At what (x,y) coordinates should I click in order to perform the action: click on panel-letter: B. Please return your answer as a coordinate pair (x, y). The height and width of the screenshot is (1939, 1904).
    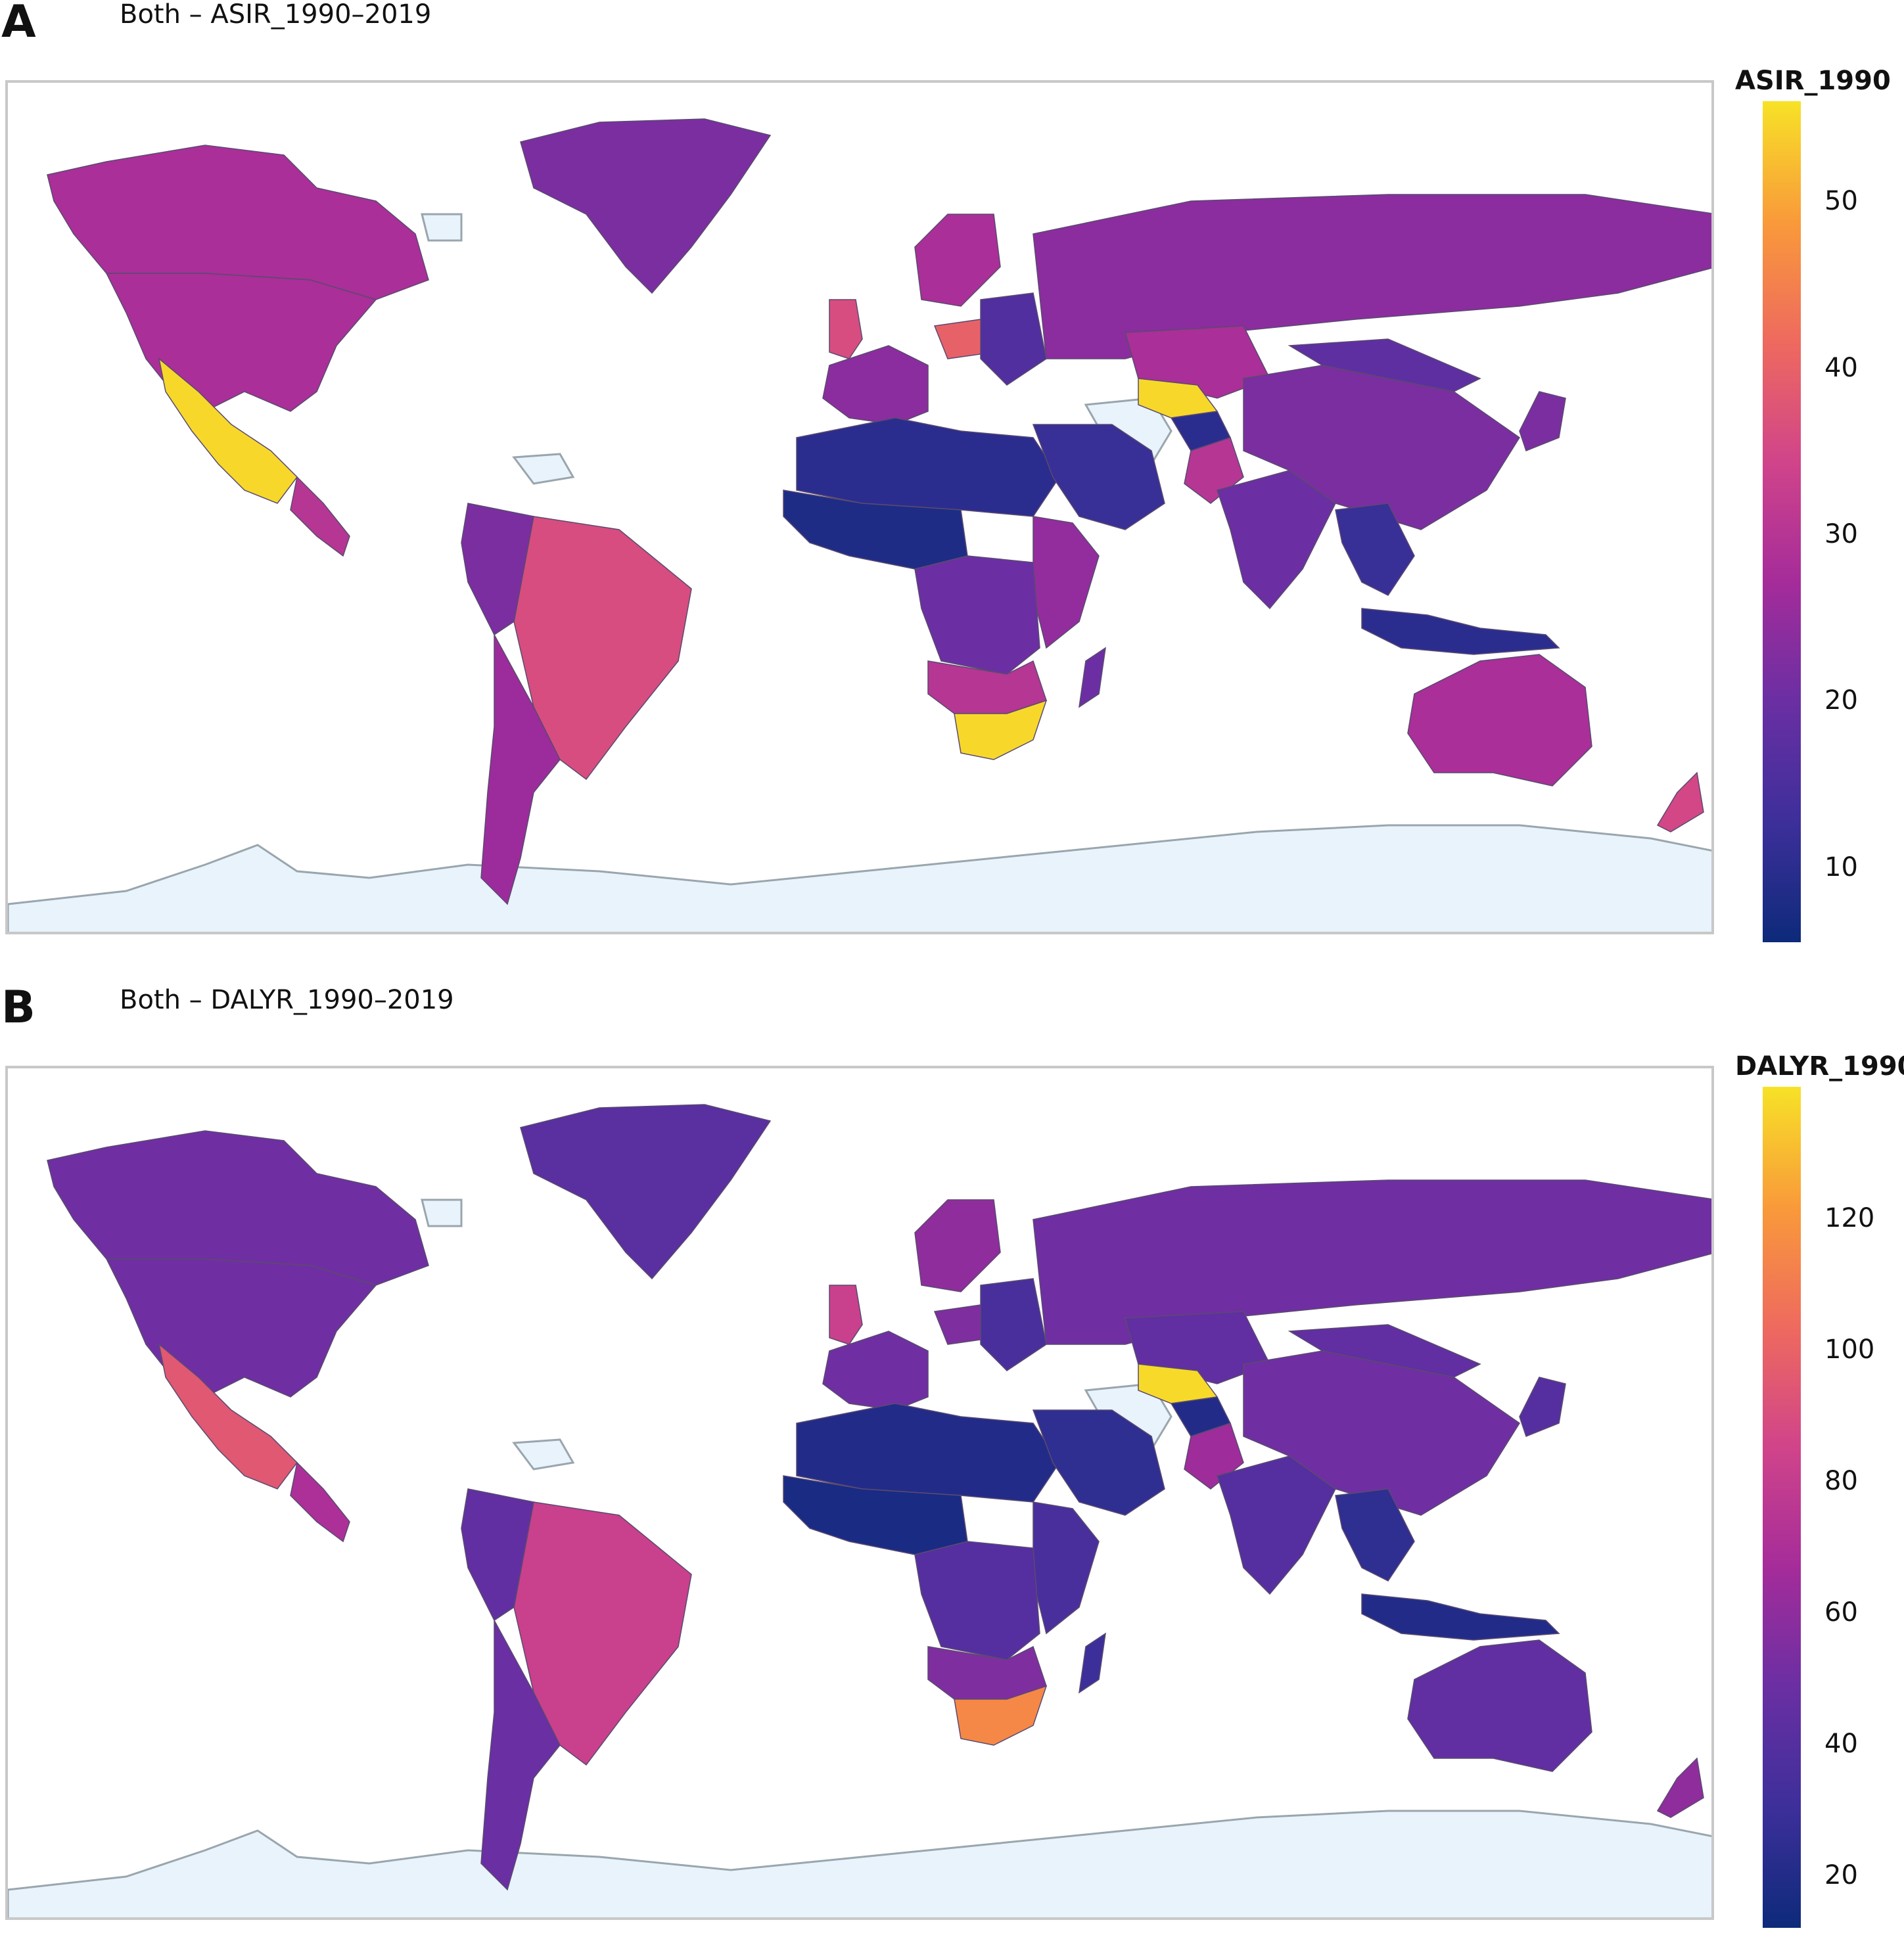
    Looking at the image, I should click on (18, 1008).